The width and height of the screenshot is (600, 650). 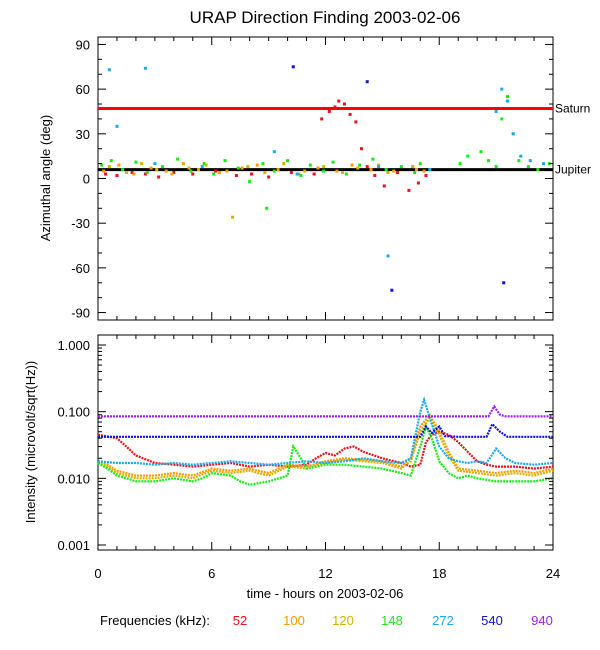 I want to click on intensity-line-120khz, so click(x=325, y=448).